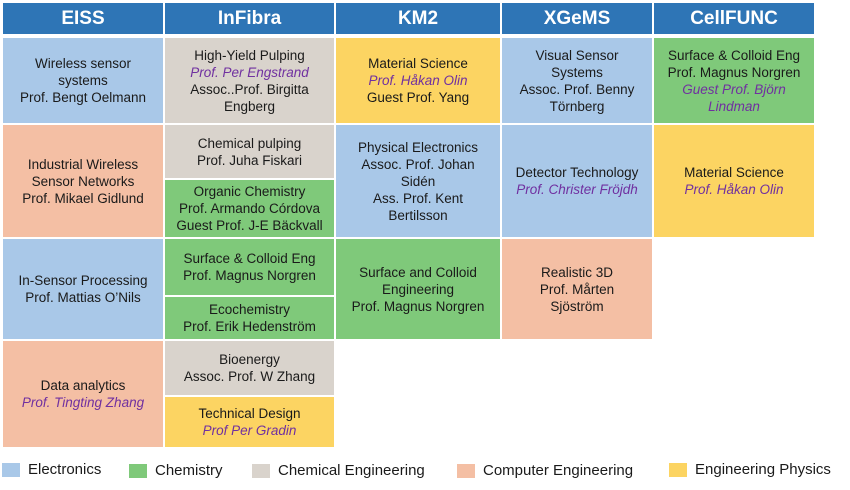 The height and width of the screenshot is (490, 850). Describe the element at coordinates (418, 198) in the screenshot. I see `cell-person: Ass. Prof. Kent` at that location.